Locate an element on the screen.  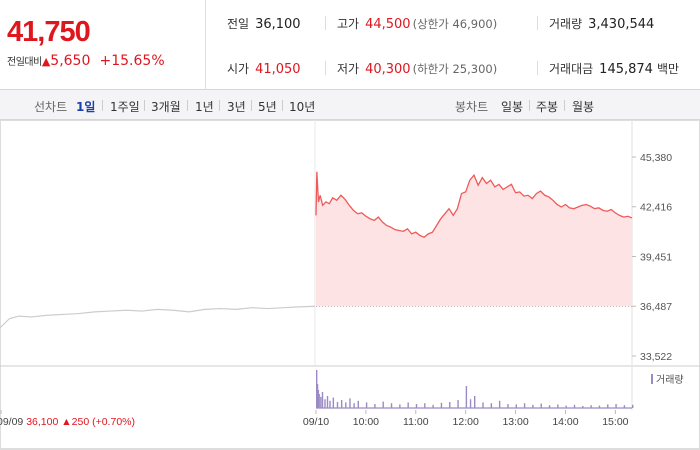
line-chart-label: 선차트 is located at coordinates (51, 107).